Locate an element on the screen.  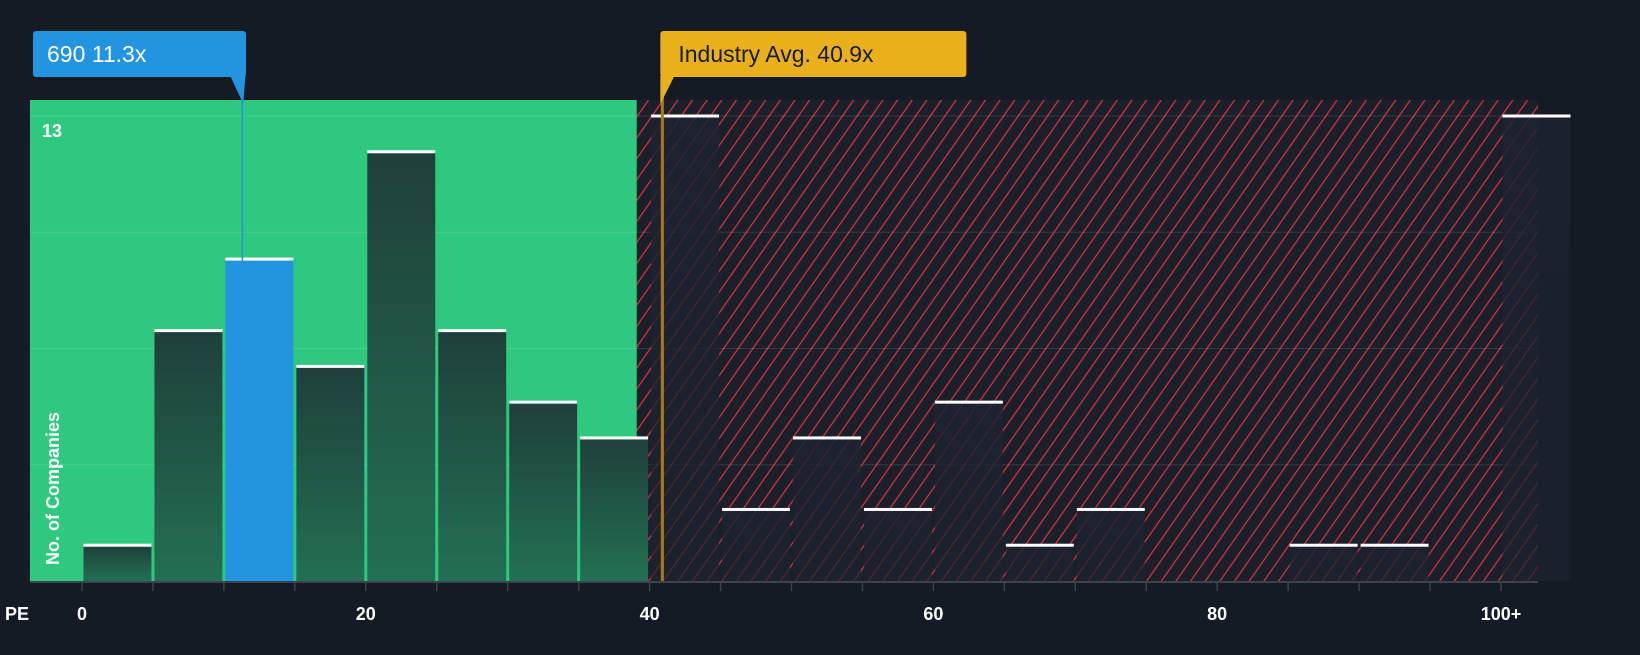
x-tick-label: 40 is located at coordinates (650, 614).